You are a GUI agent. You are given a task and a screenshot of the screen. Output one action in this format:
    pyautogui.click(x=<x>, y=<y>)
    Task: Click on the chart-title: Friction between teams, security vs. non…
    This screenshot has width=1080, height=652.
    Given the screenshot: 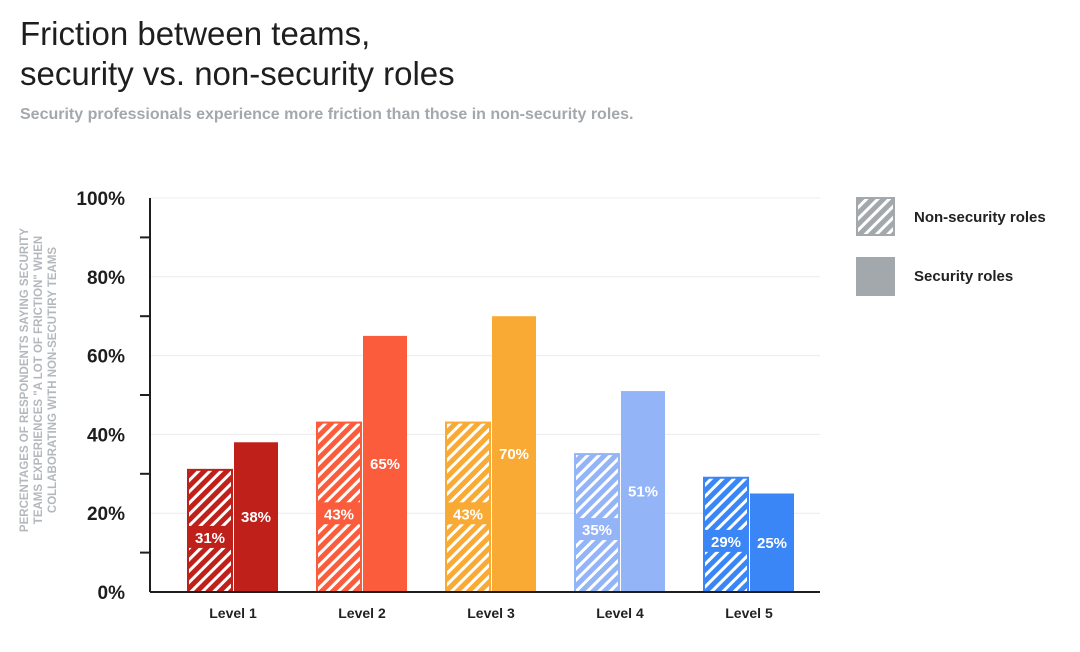 What is the action you would take?
    pyautogui.click(x=237, y=53)
    